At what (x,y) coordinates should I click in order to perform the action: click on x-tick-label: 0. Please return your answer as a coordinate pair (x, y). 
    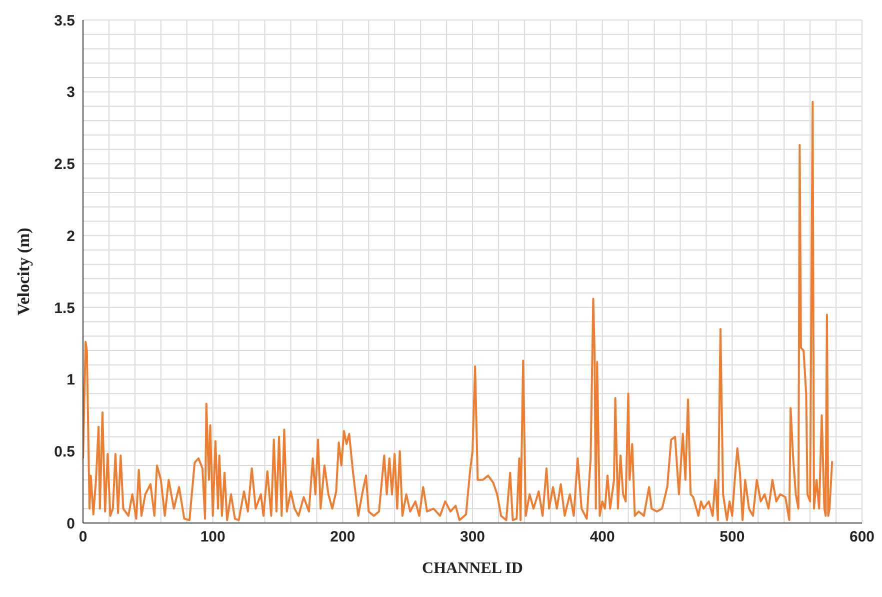
    Looking at the image, I should click on (83, 537).